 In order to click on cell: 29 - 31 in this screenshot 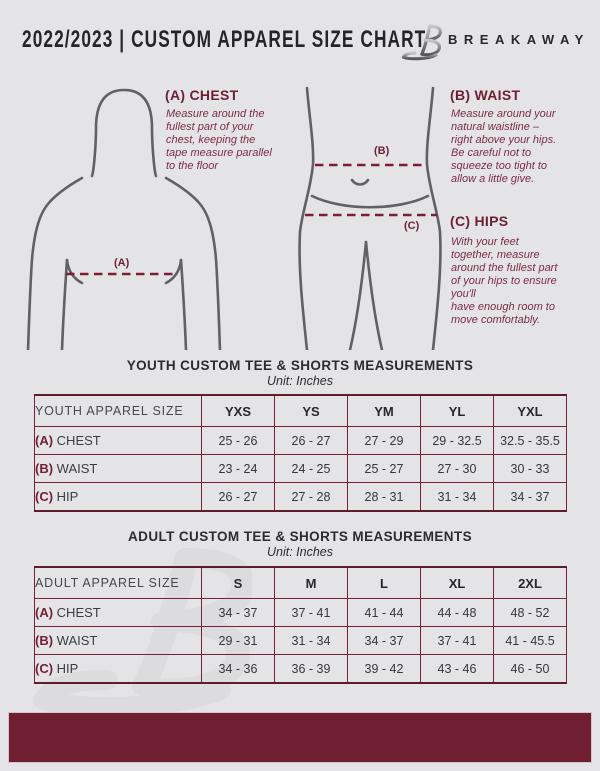, I will do `click(238, 640)`.